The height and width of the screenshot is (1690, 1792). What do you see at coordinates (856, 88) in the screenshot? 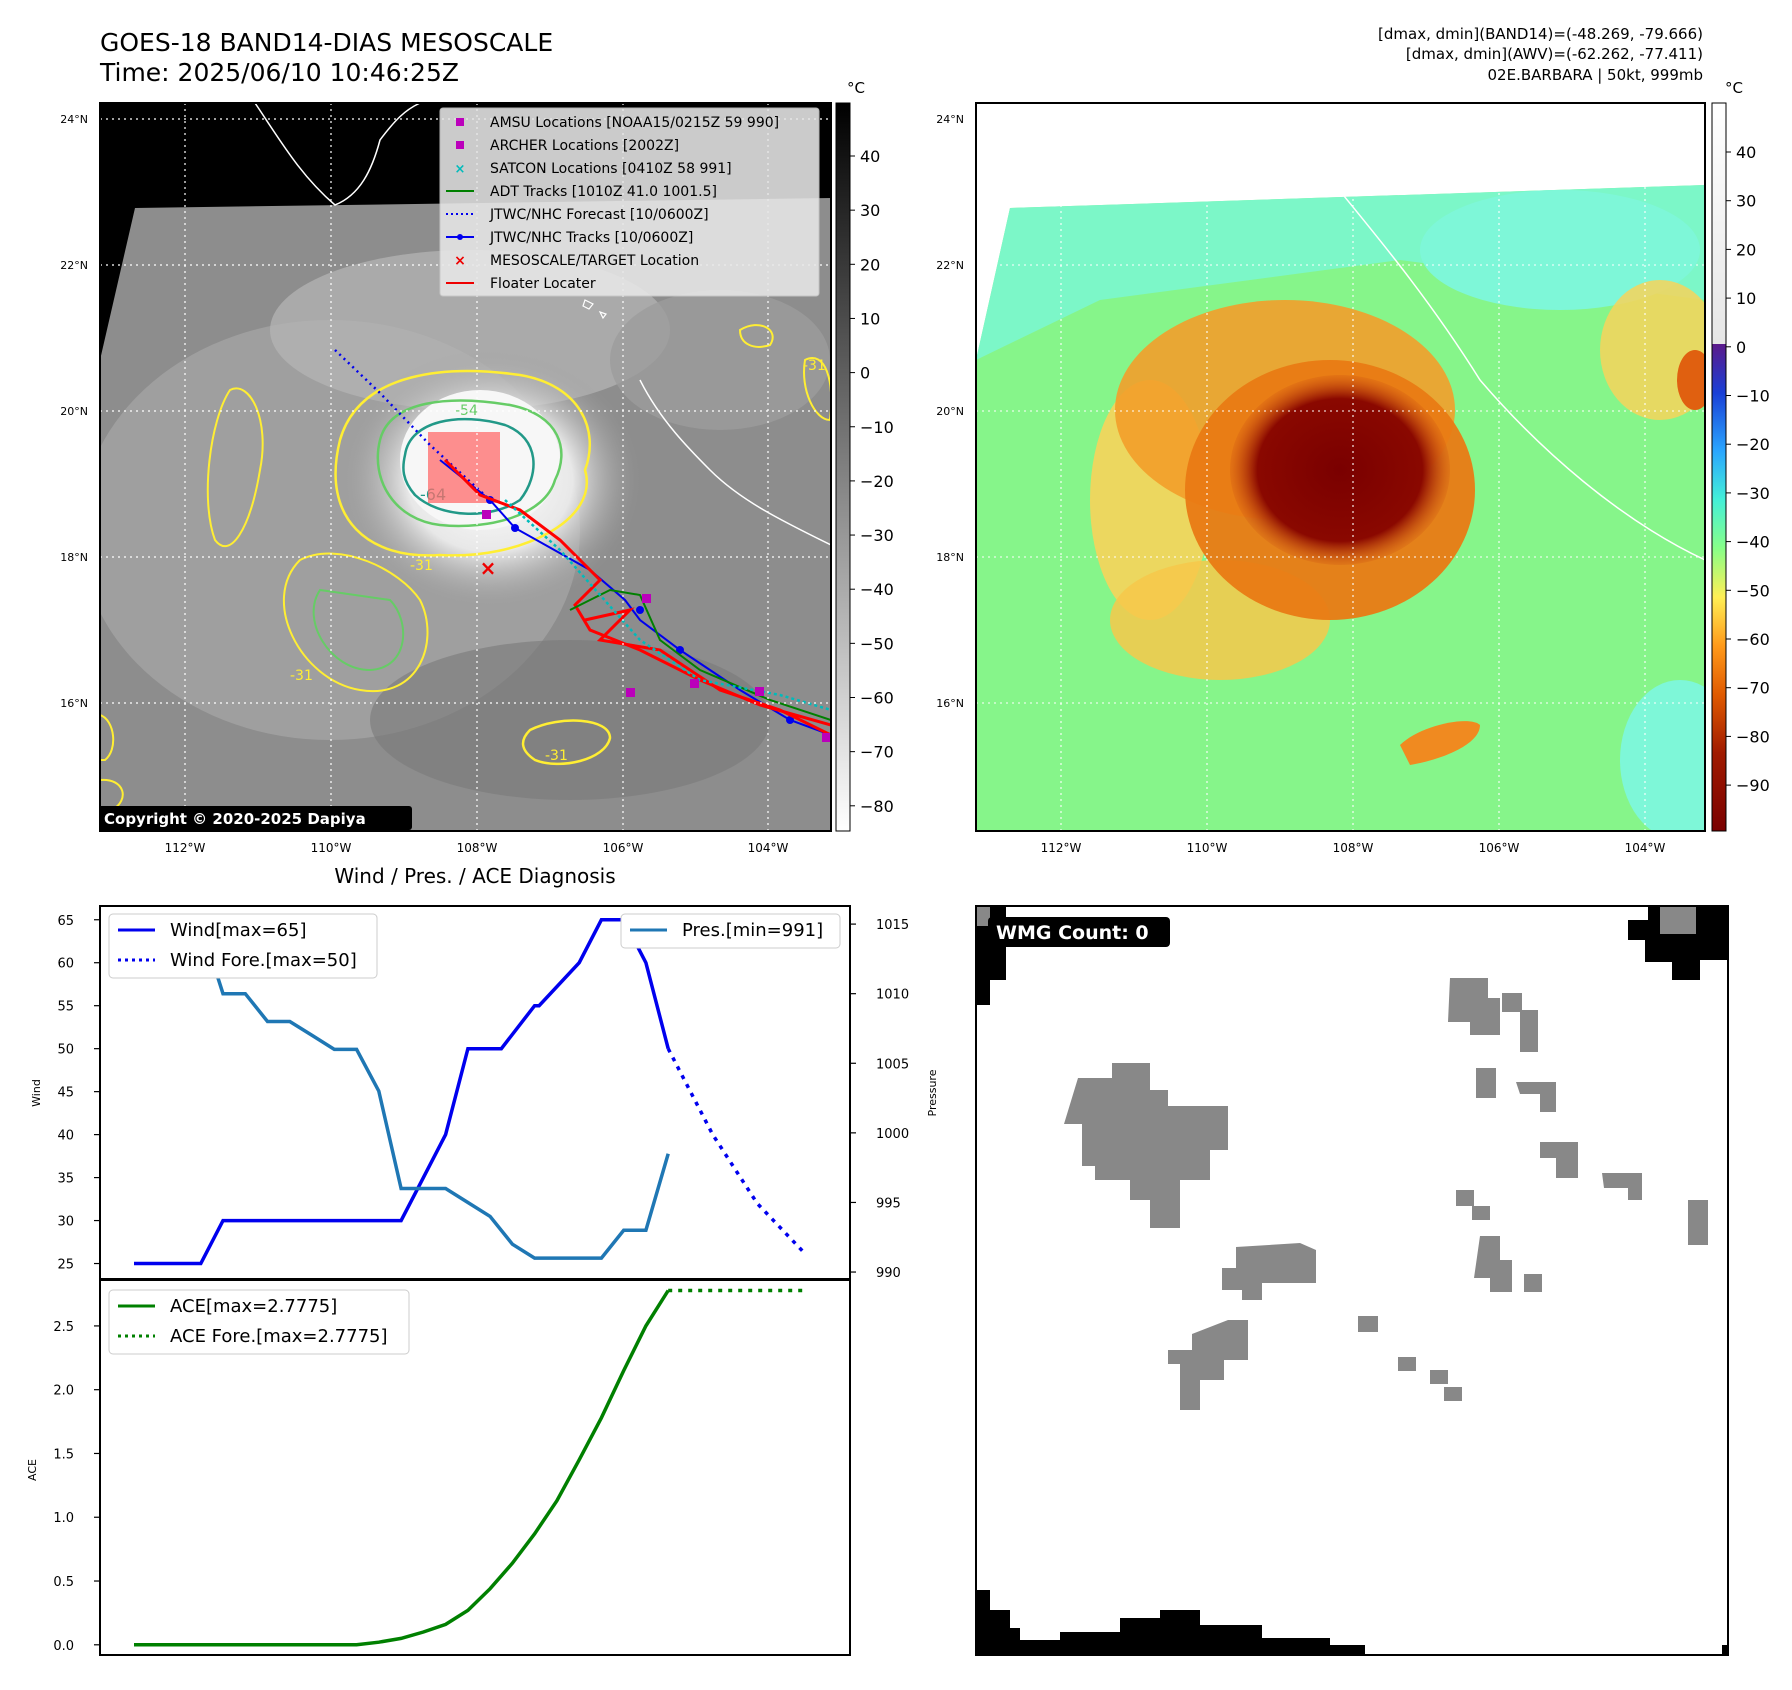
I see `gray-colorbar-unit: °C` at bounding box center [856, 88].